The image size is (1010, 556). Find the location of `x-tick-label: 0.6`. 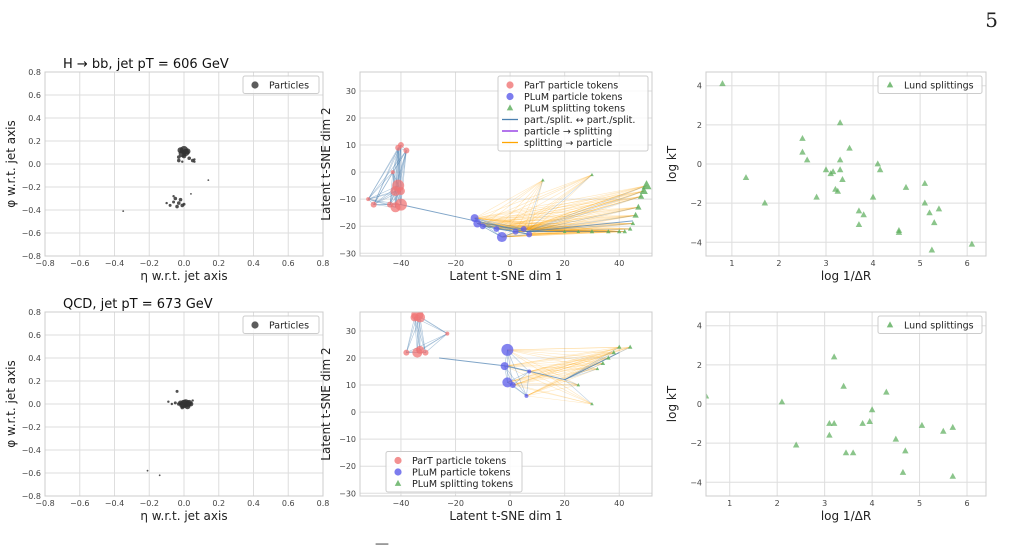

x-tick-label: 0.6 is located at coordinates (288, 263).